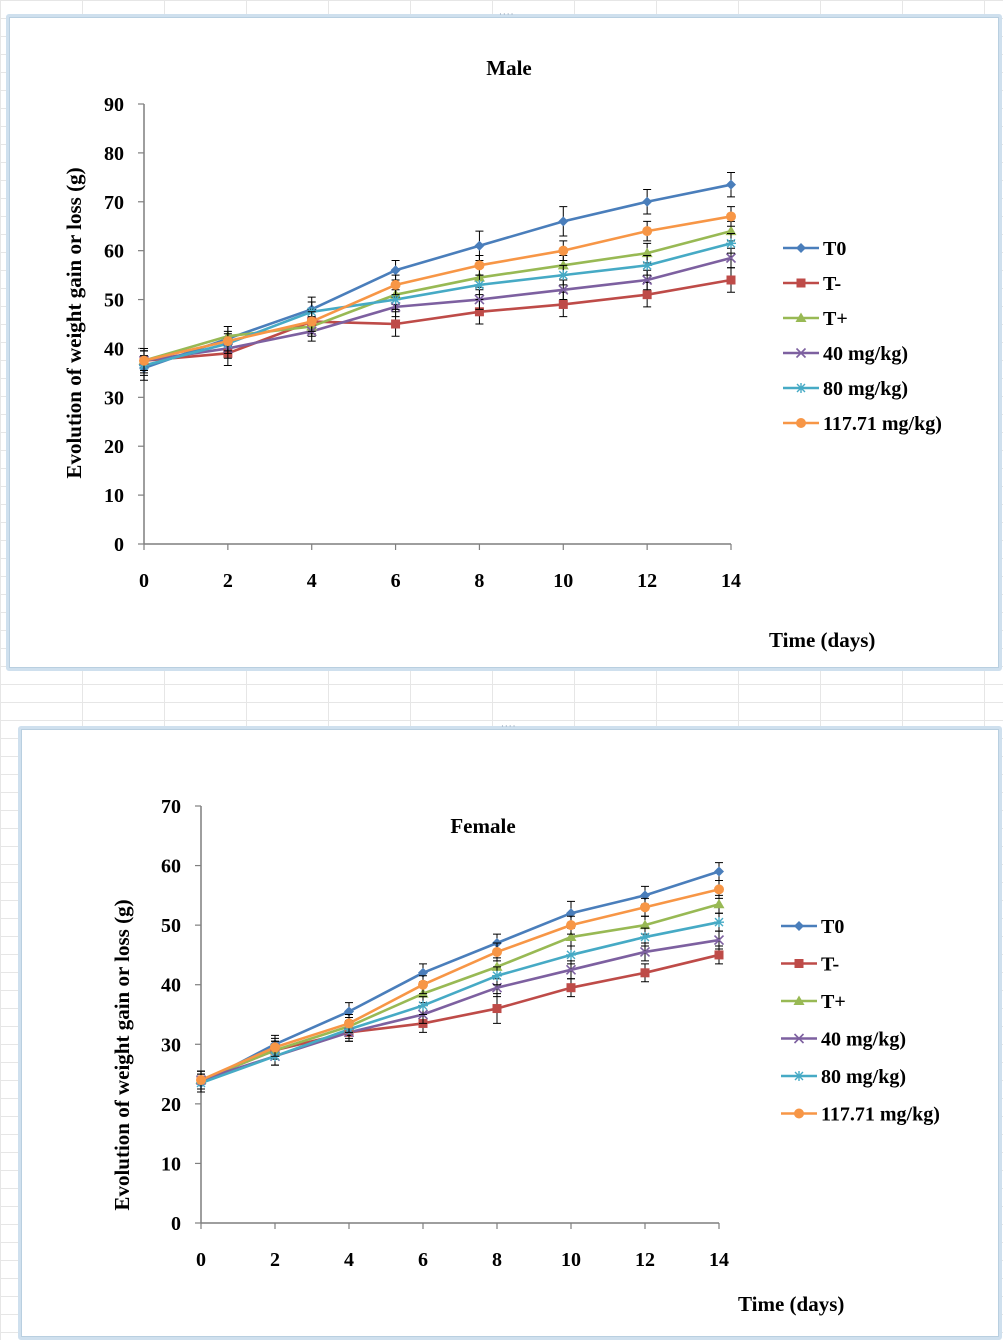 The width and height of the screenshot is (1003, 1340). Describe the element at coordinates (171, 1045) in the screenshot. I see `y-tick-label: 30` at that location.